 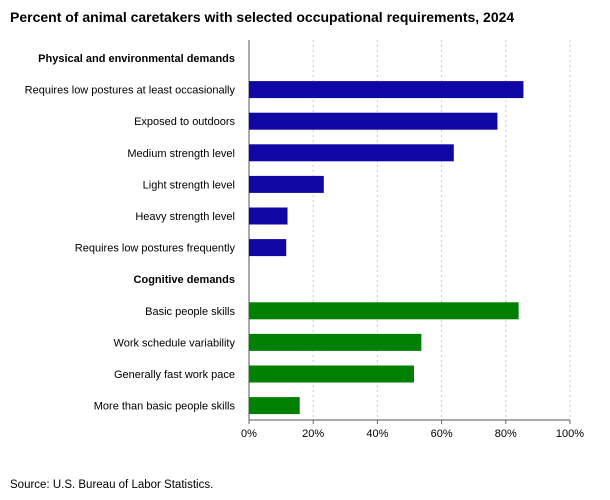 What do you see at coordinates (112, 485) in the screenshot?
I see `source-note: Source: U.S. Bureau of Labor Statistics.` at bounding box center [112, 485].